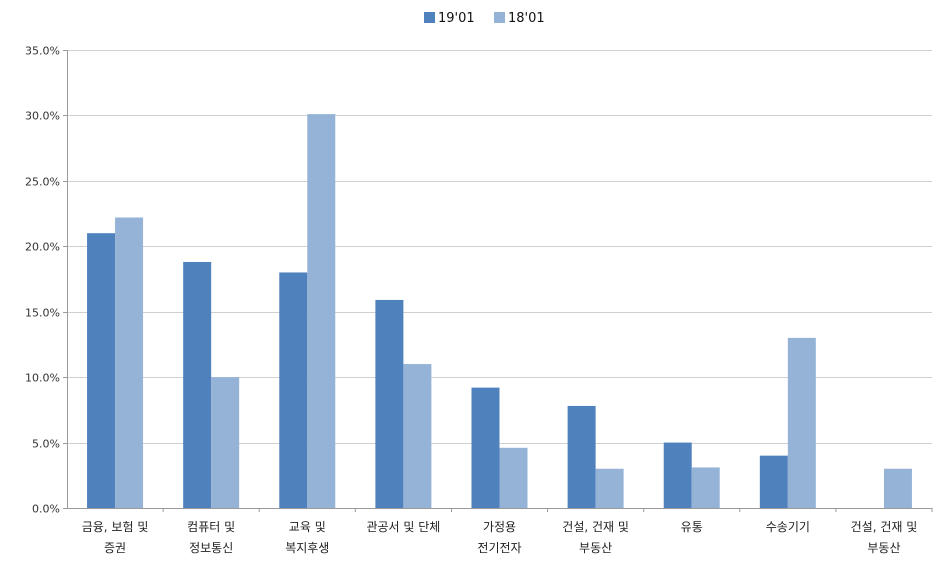 The width and height of the screenshot is (937, 564). What do you see at coordinates (307, 548) in the screenshot?
I see `category-label: 복지후생` at bounding box center [307, 548].